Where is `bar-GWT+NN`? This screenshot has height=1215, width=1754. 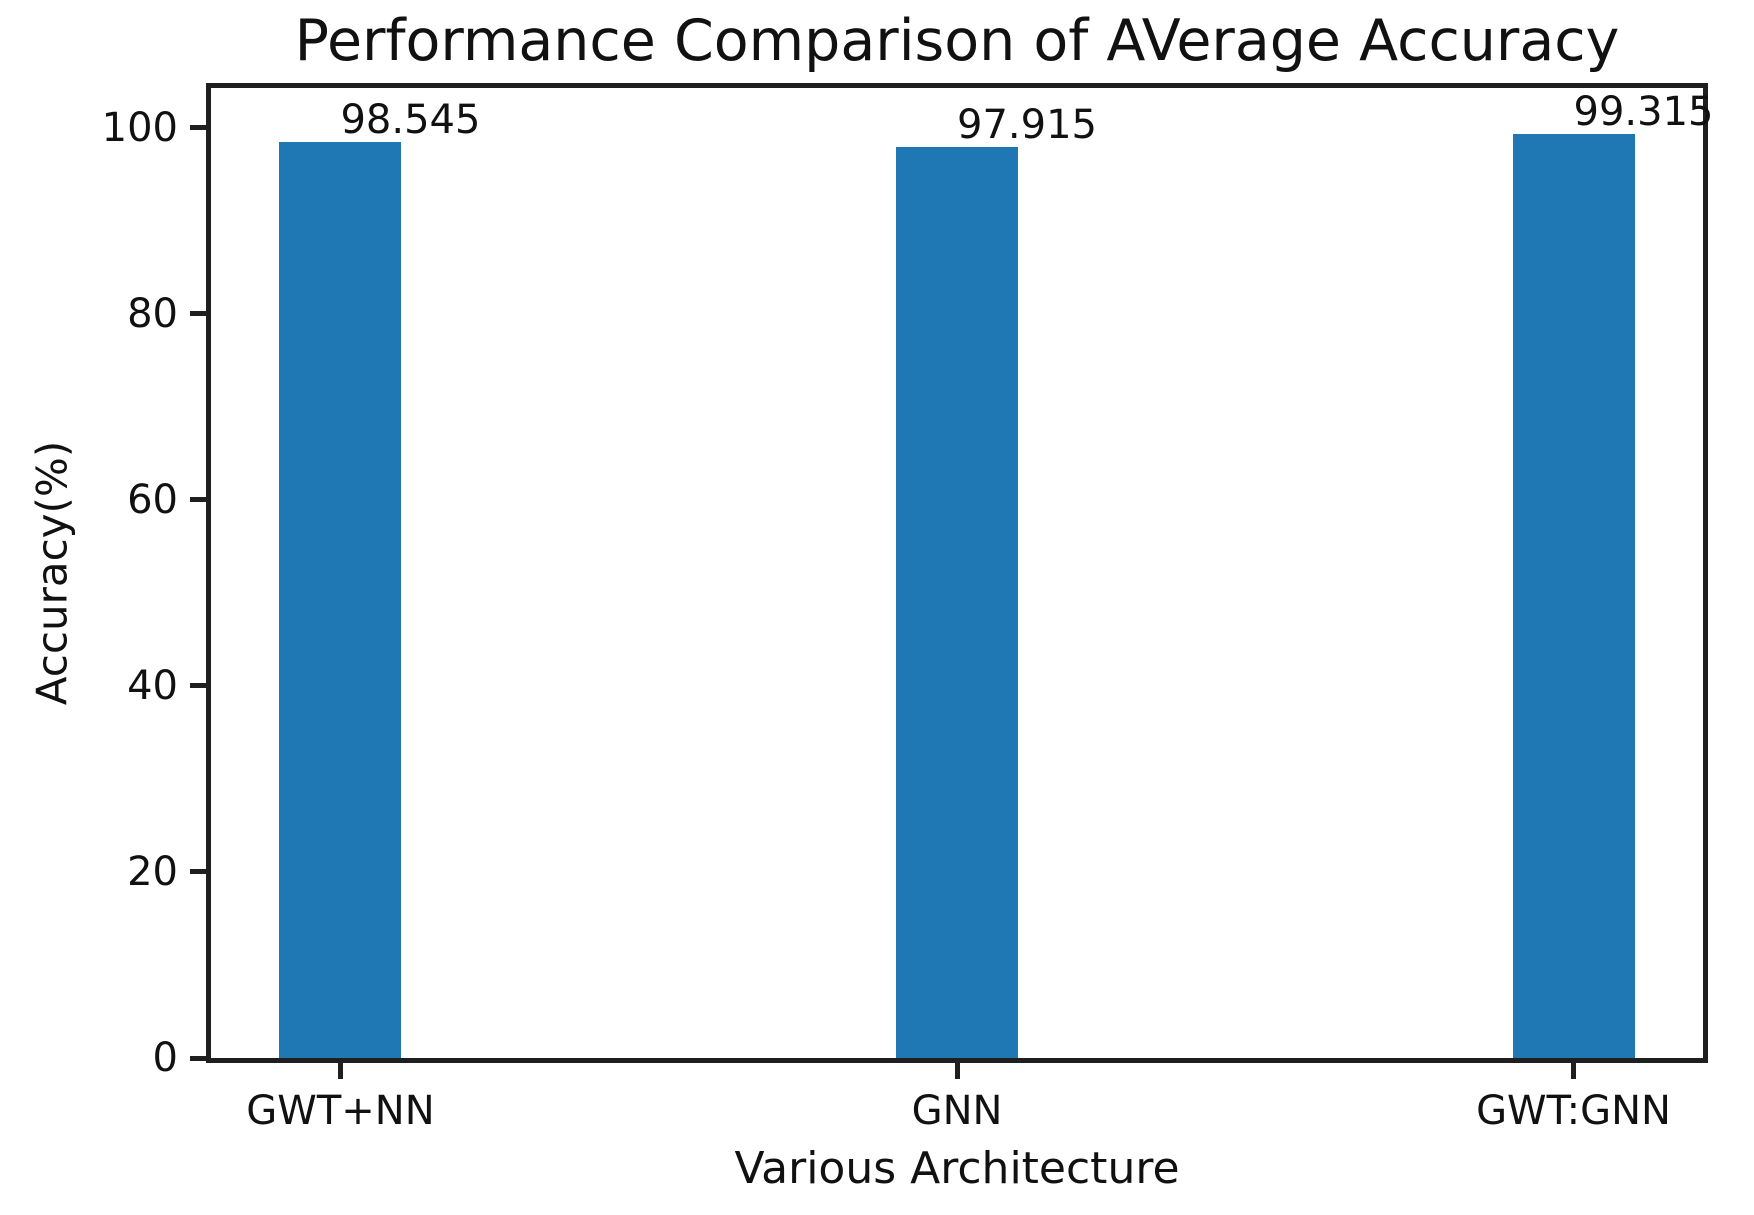
bar-GWT+NN is located at coordinates (340, 599).